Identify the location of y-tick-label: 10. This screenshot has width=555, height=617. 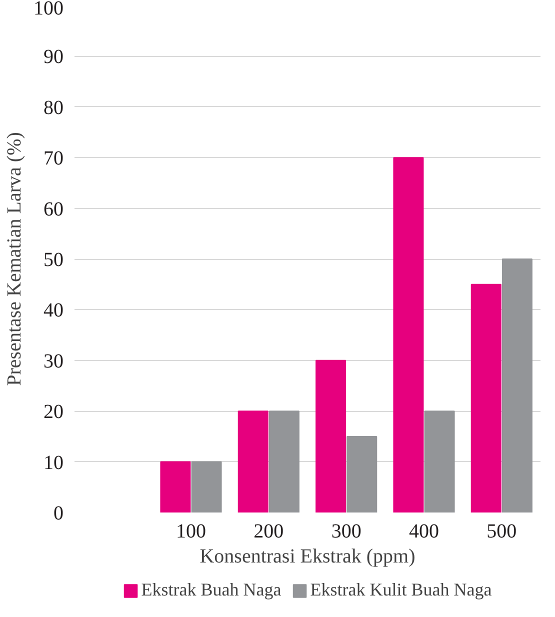
(54, 463).